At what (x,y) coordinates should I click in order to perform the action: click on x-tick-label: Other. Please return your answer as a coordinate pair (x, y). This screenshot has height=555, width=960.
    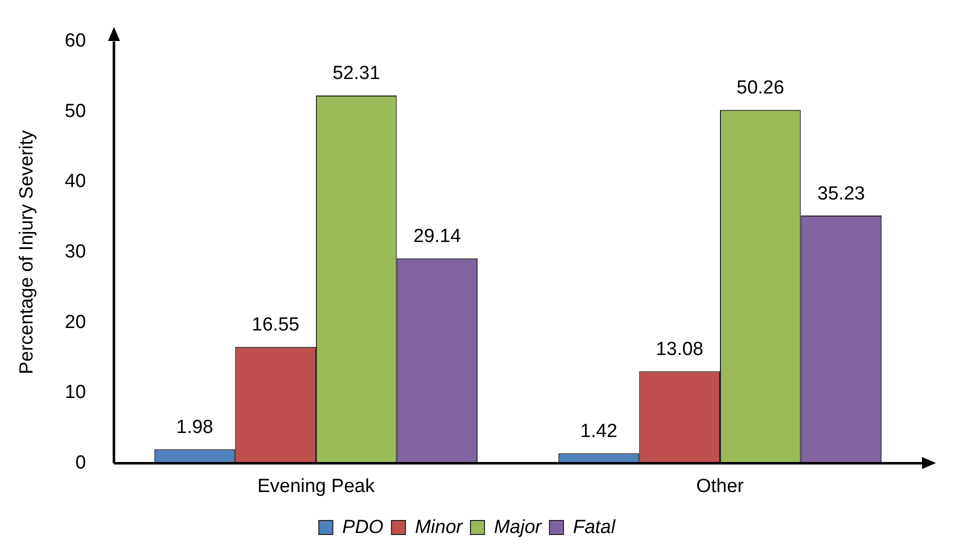
    Looking at the image, I should click on (720, 486).